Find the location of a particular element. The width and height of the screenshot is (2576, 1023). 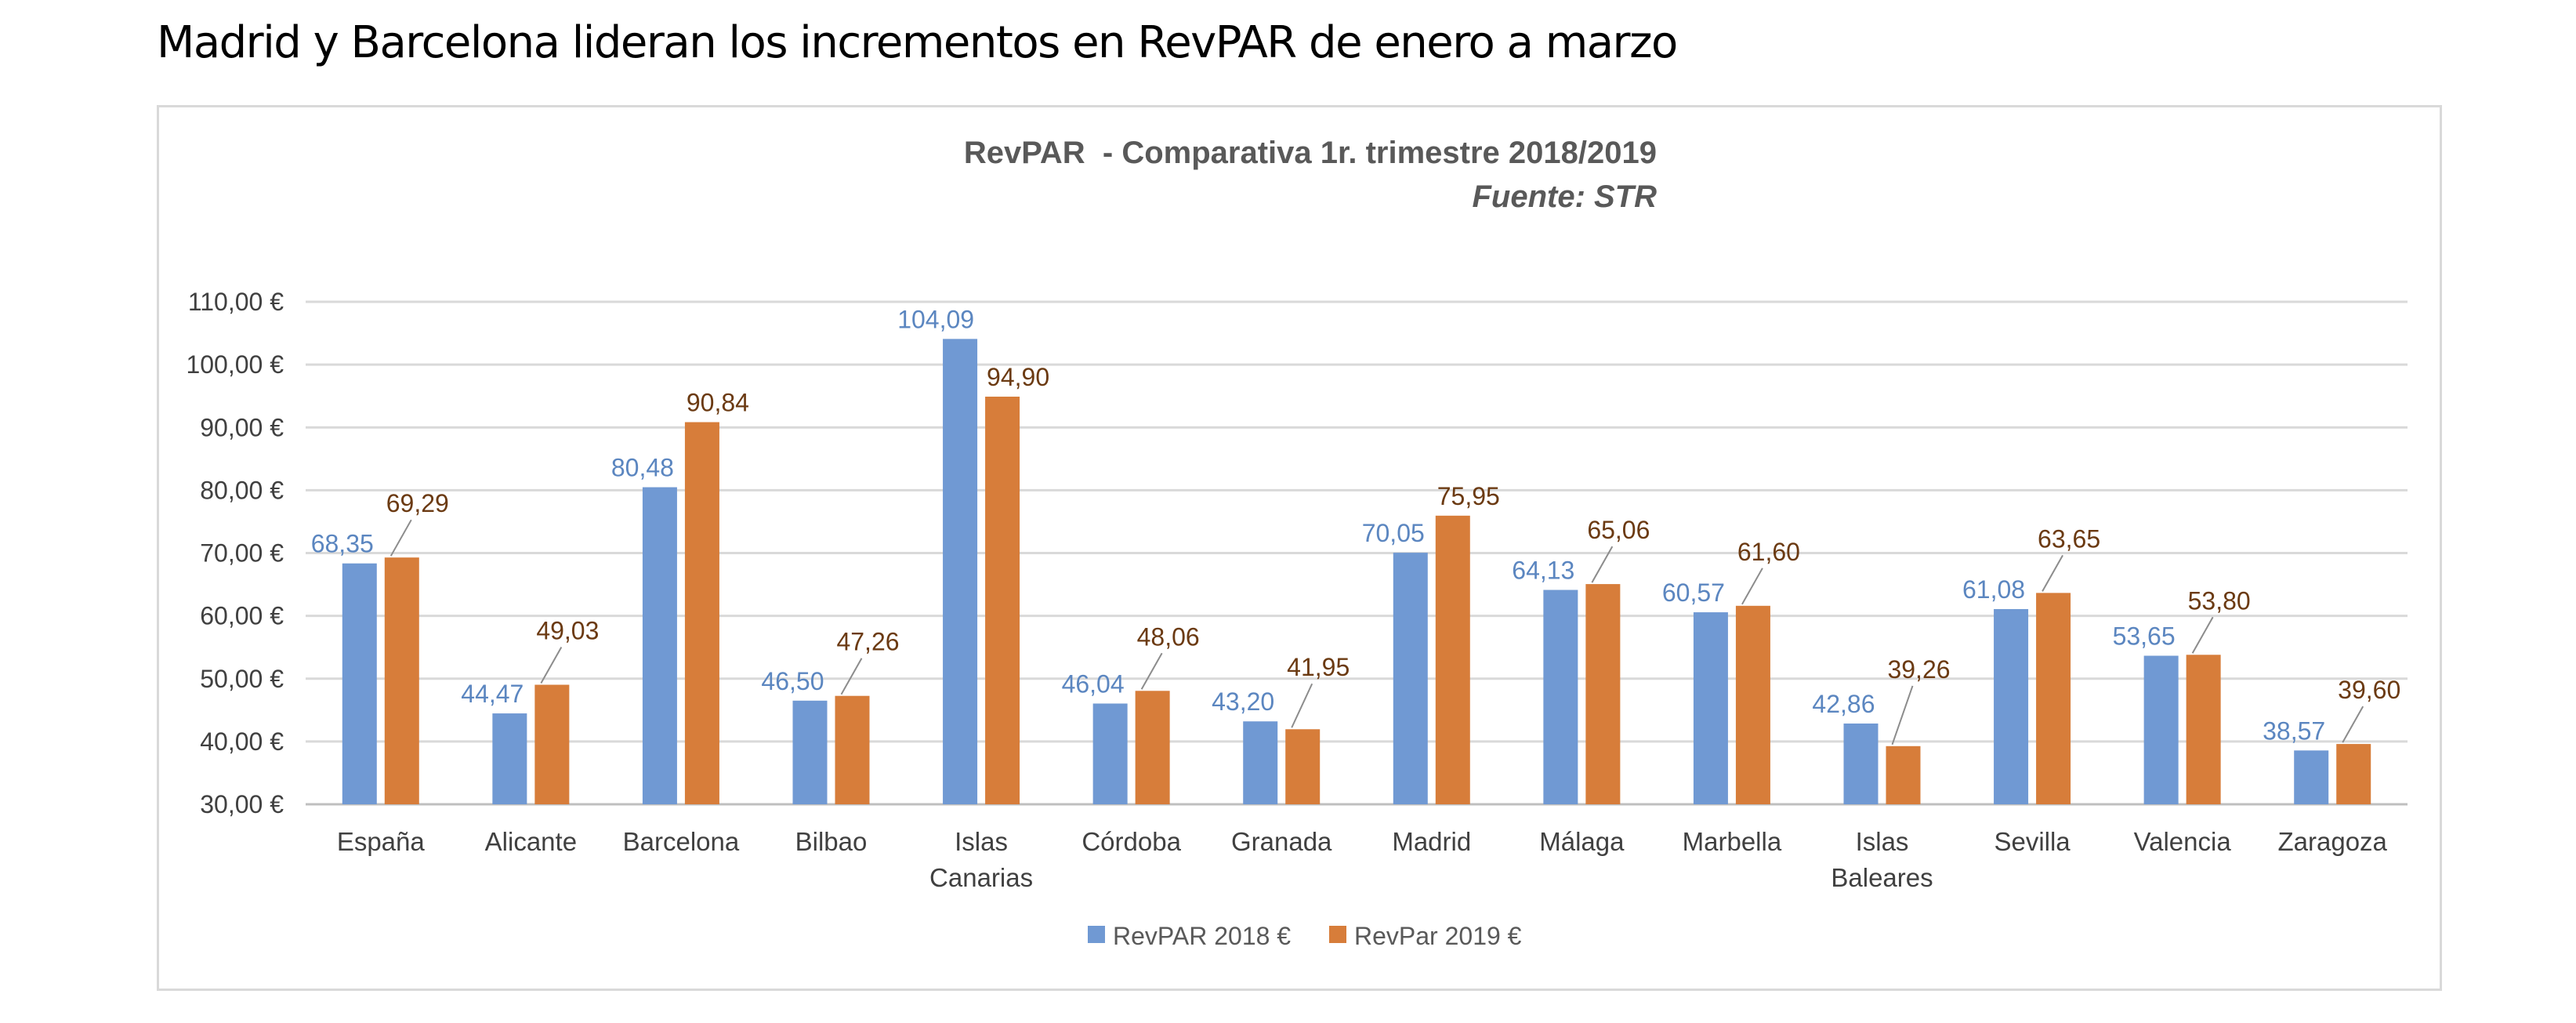

data-label-2019: 49,03 is located at coordinates (567, 631).